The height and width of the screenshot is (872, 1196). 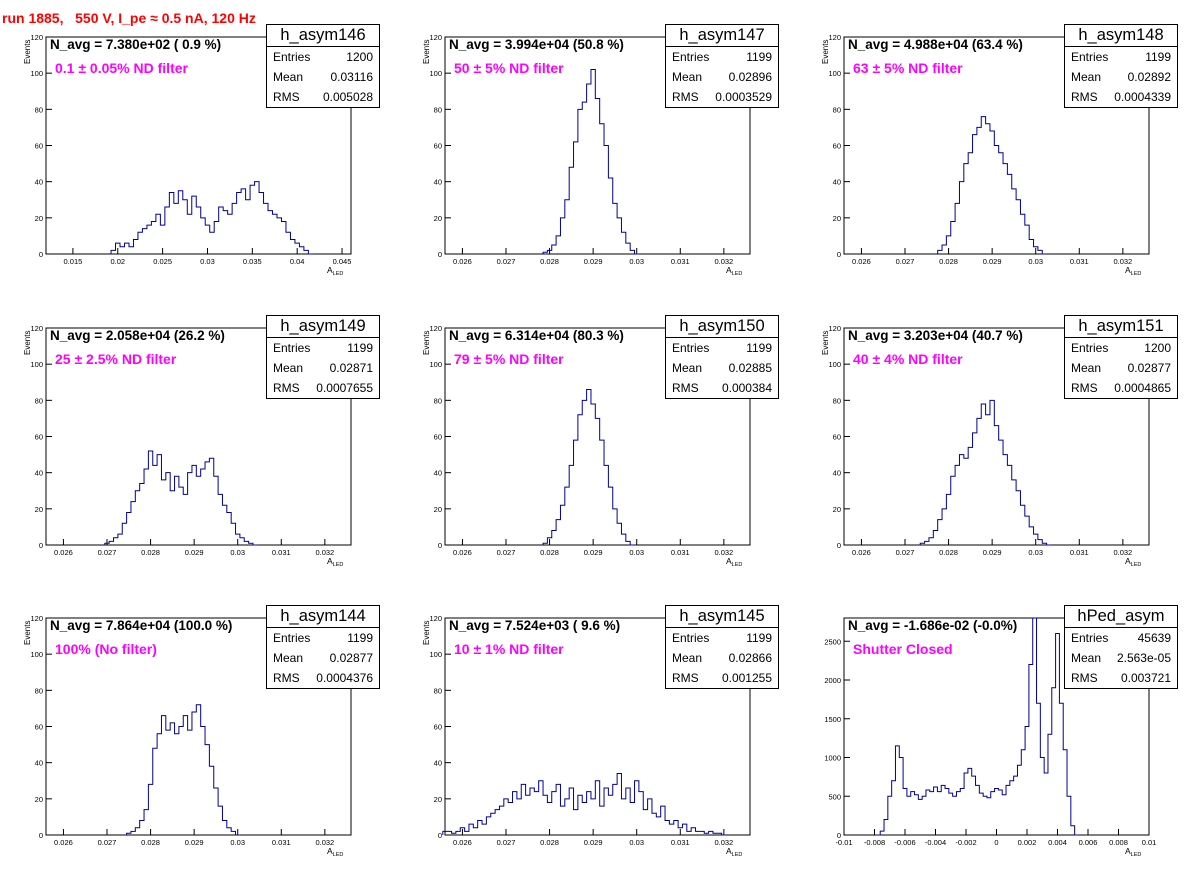 What do you see at coordinates (722, 658) in the screenshot?
I see `stats-row: Mean 0.02866` at bounding box center [722, 658].